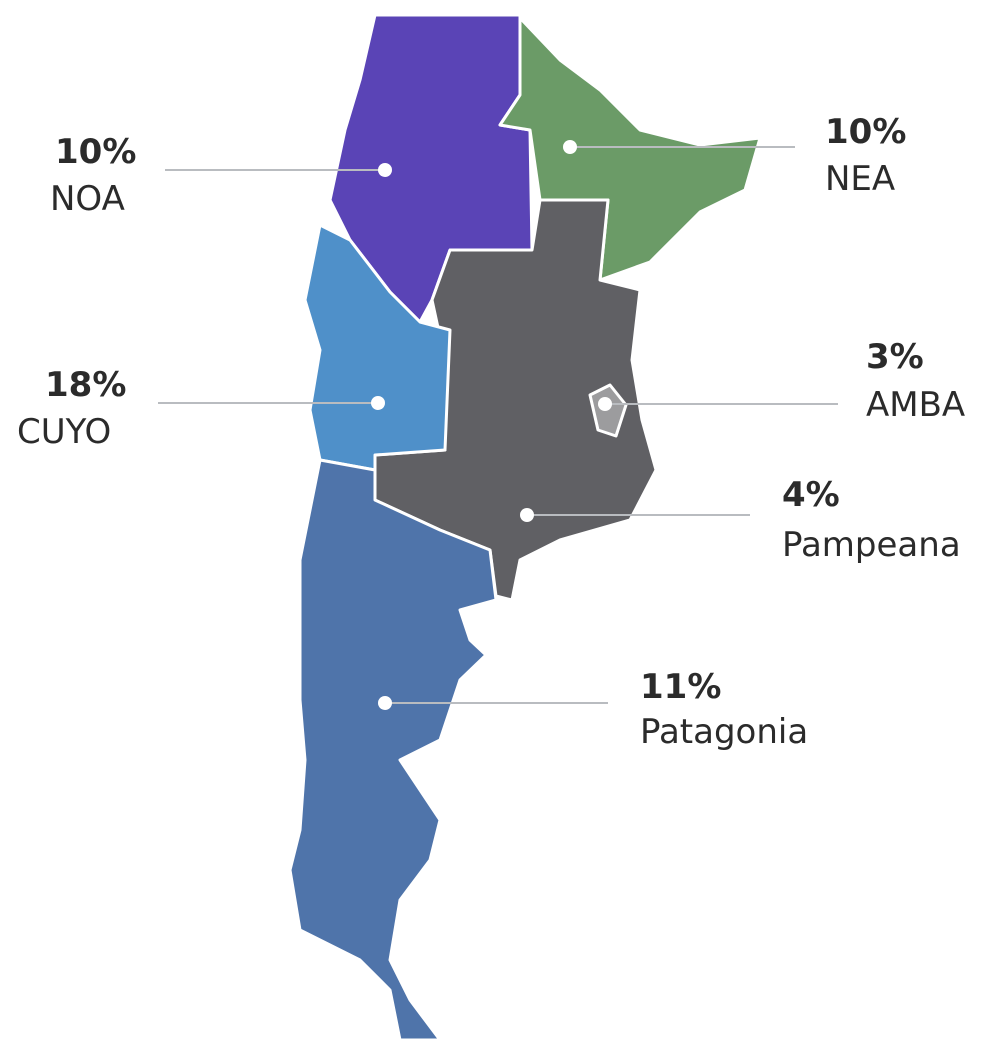 This screenshot has width=984, height=1046. What do you see at coordinates (680, 687) in the screenshot?
I see `region-share: 11%` at bounding box center [680, 687].